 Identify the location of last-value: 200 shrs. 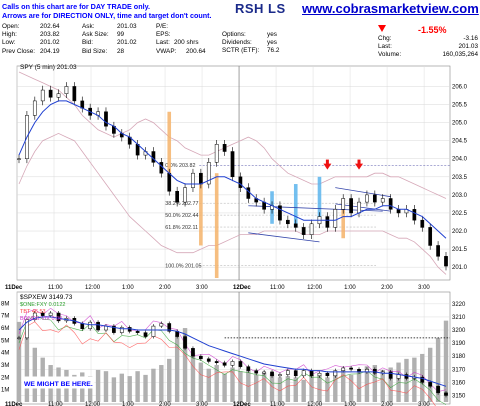
(186, 43).